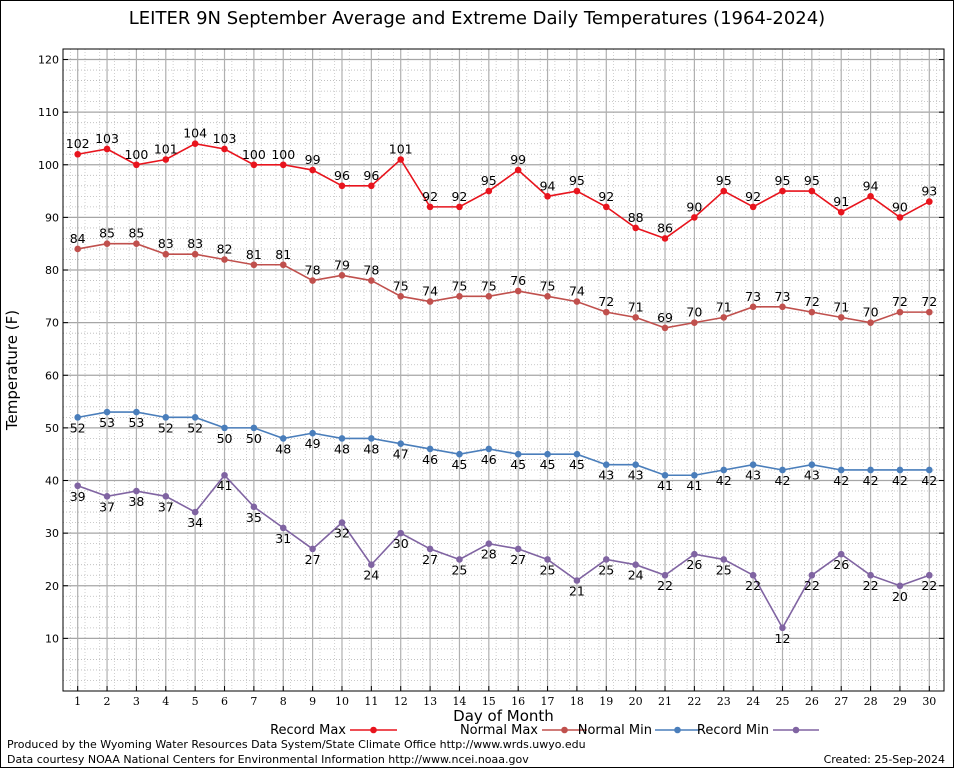  What do you see at coordinates (195, 522) in the screenshot?
I see `data-label: 34` at bounding box center [195, 522].